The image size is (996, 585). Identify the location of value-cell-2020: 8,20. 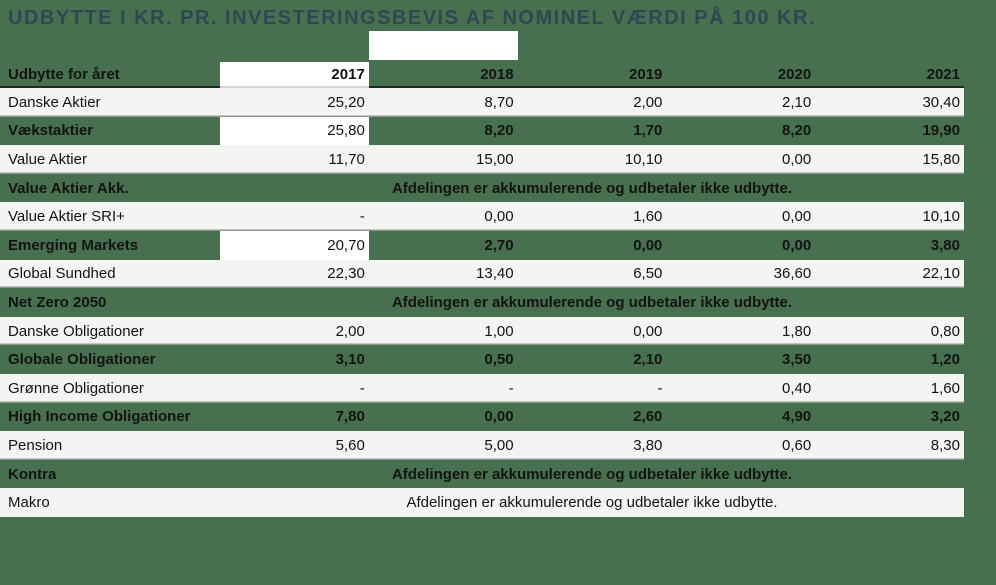
(796, 131).